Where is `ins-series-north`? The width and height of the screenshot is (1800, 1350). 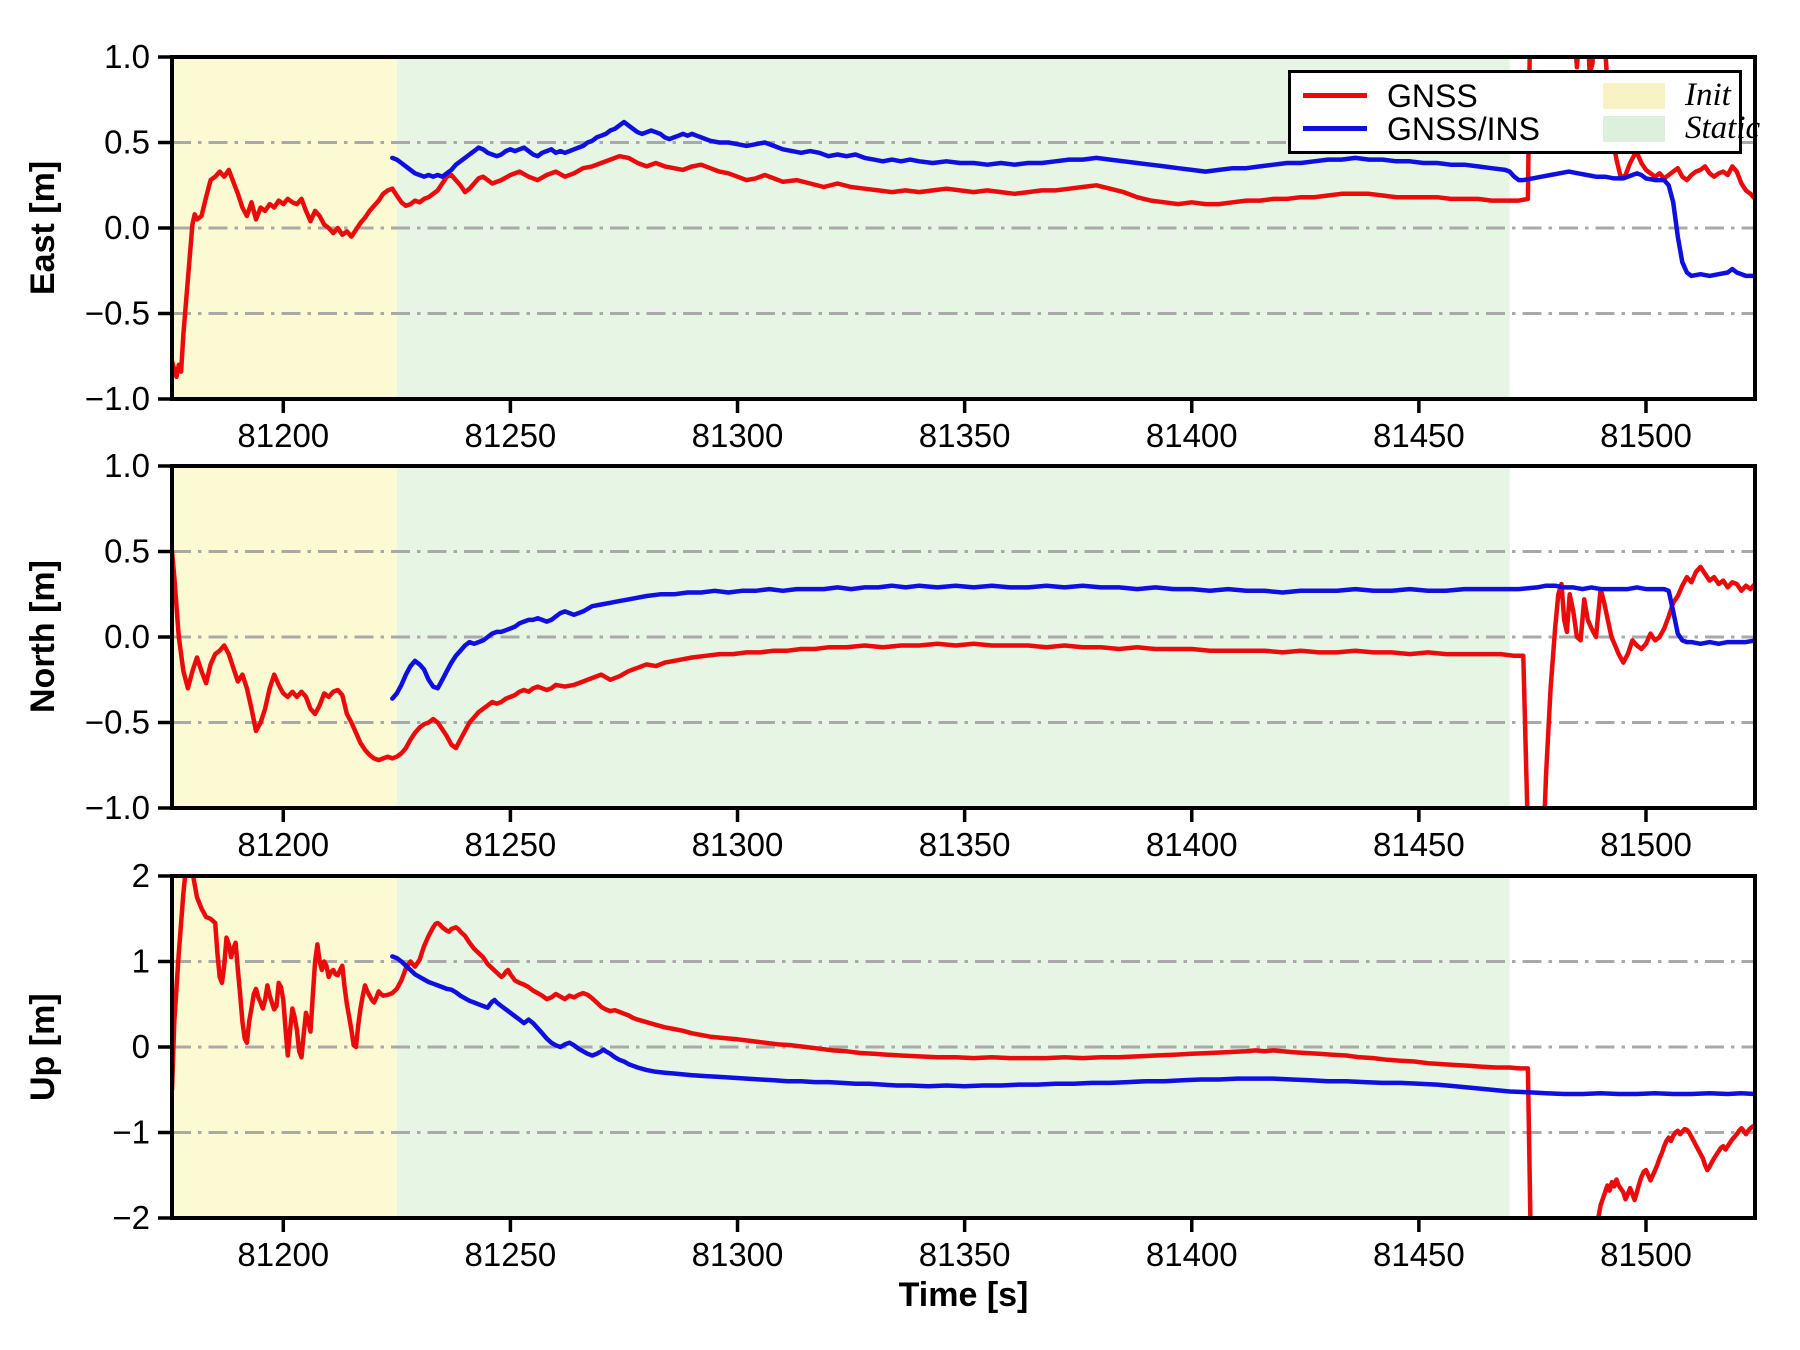 ins-series-north is located at coordinates (1072, 642).